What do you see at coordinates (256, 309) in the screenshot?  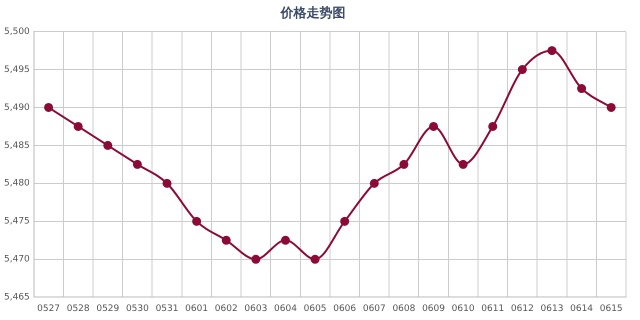 I see `x-tick-label: 0603` at bounding box center [256, 309].